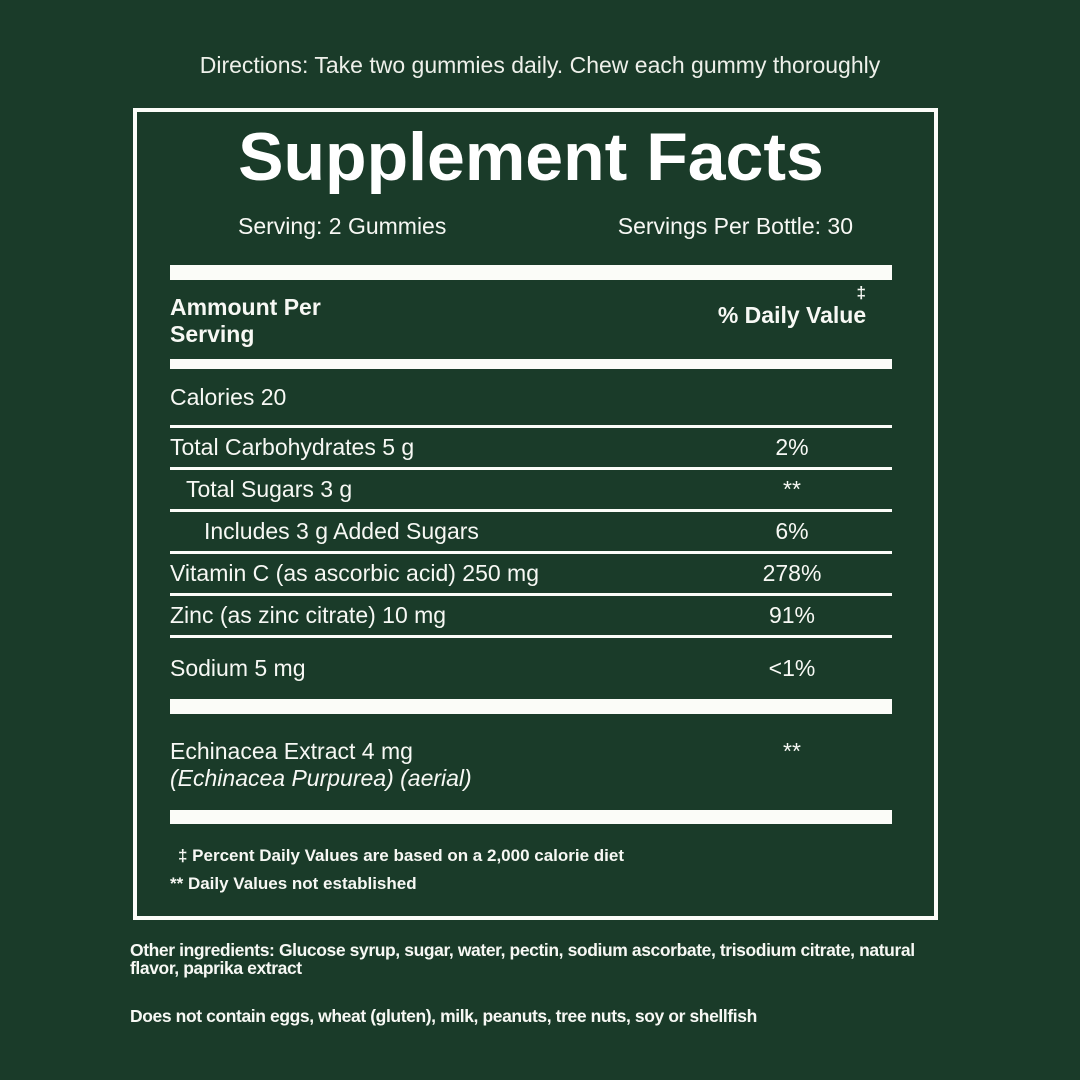  What do you see at coordinates (792, 531) in the screenshot?
I see `nutrient-value: 6%` at bounding box center [792, 531].